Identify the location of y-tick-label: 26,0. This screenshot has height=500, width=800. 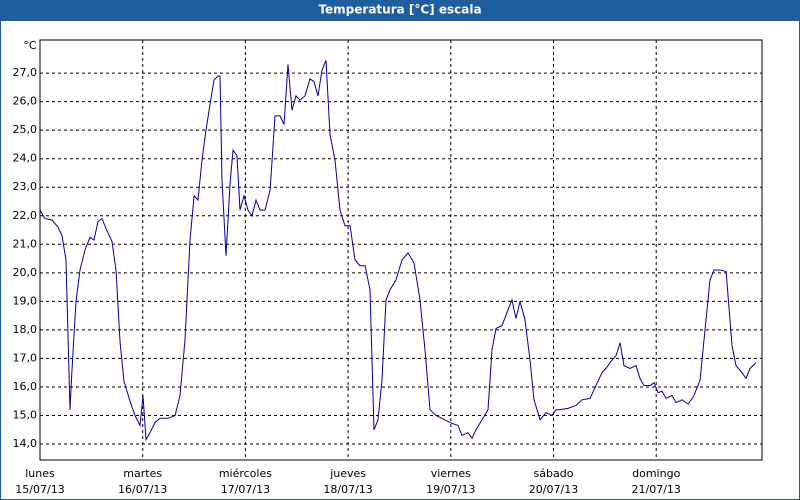
(25, 101).